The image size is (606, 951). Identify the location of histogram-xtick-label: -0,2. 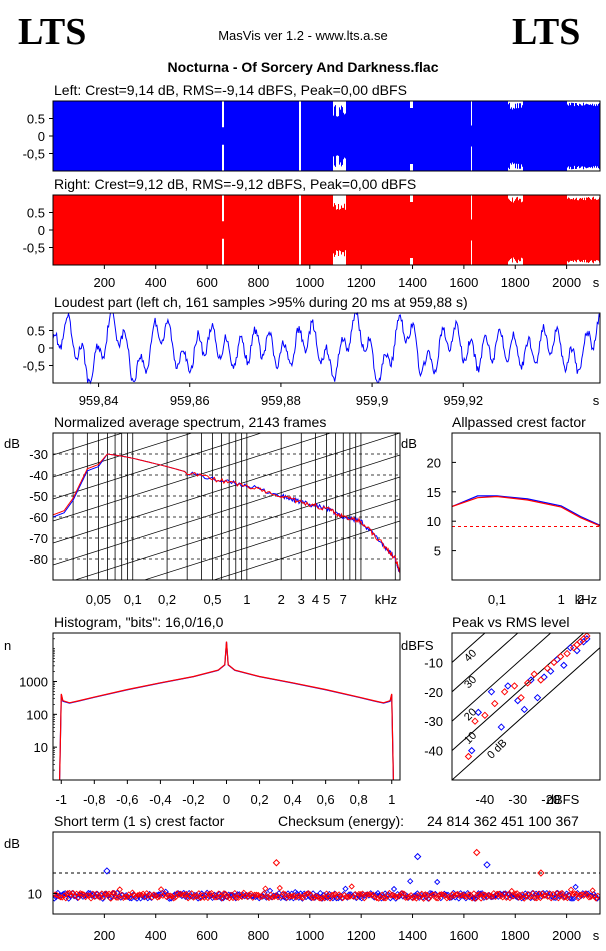
(193, 799).